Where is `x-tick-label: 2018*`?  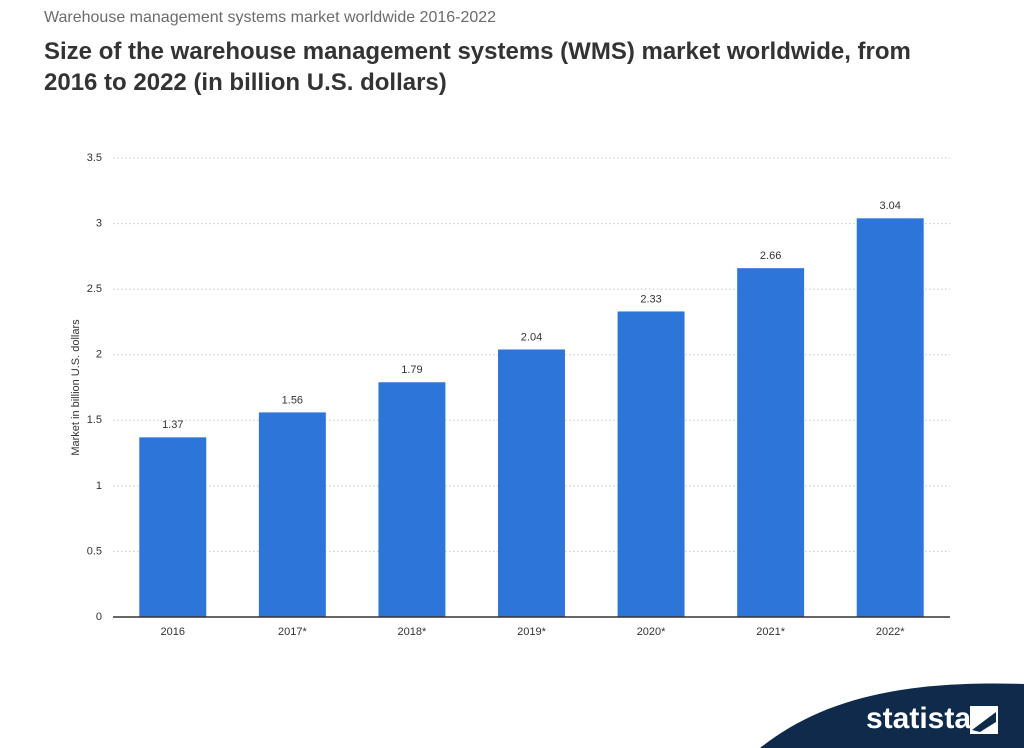
x-tick-label: 2018* is located at coordinates (412, 632).